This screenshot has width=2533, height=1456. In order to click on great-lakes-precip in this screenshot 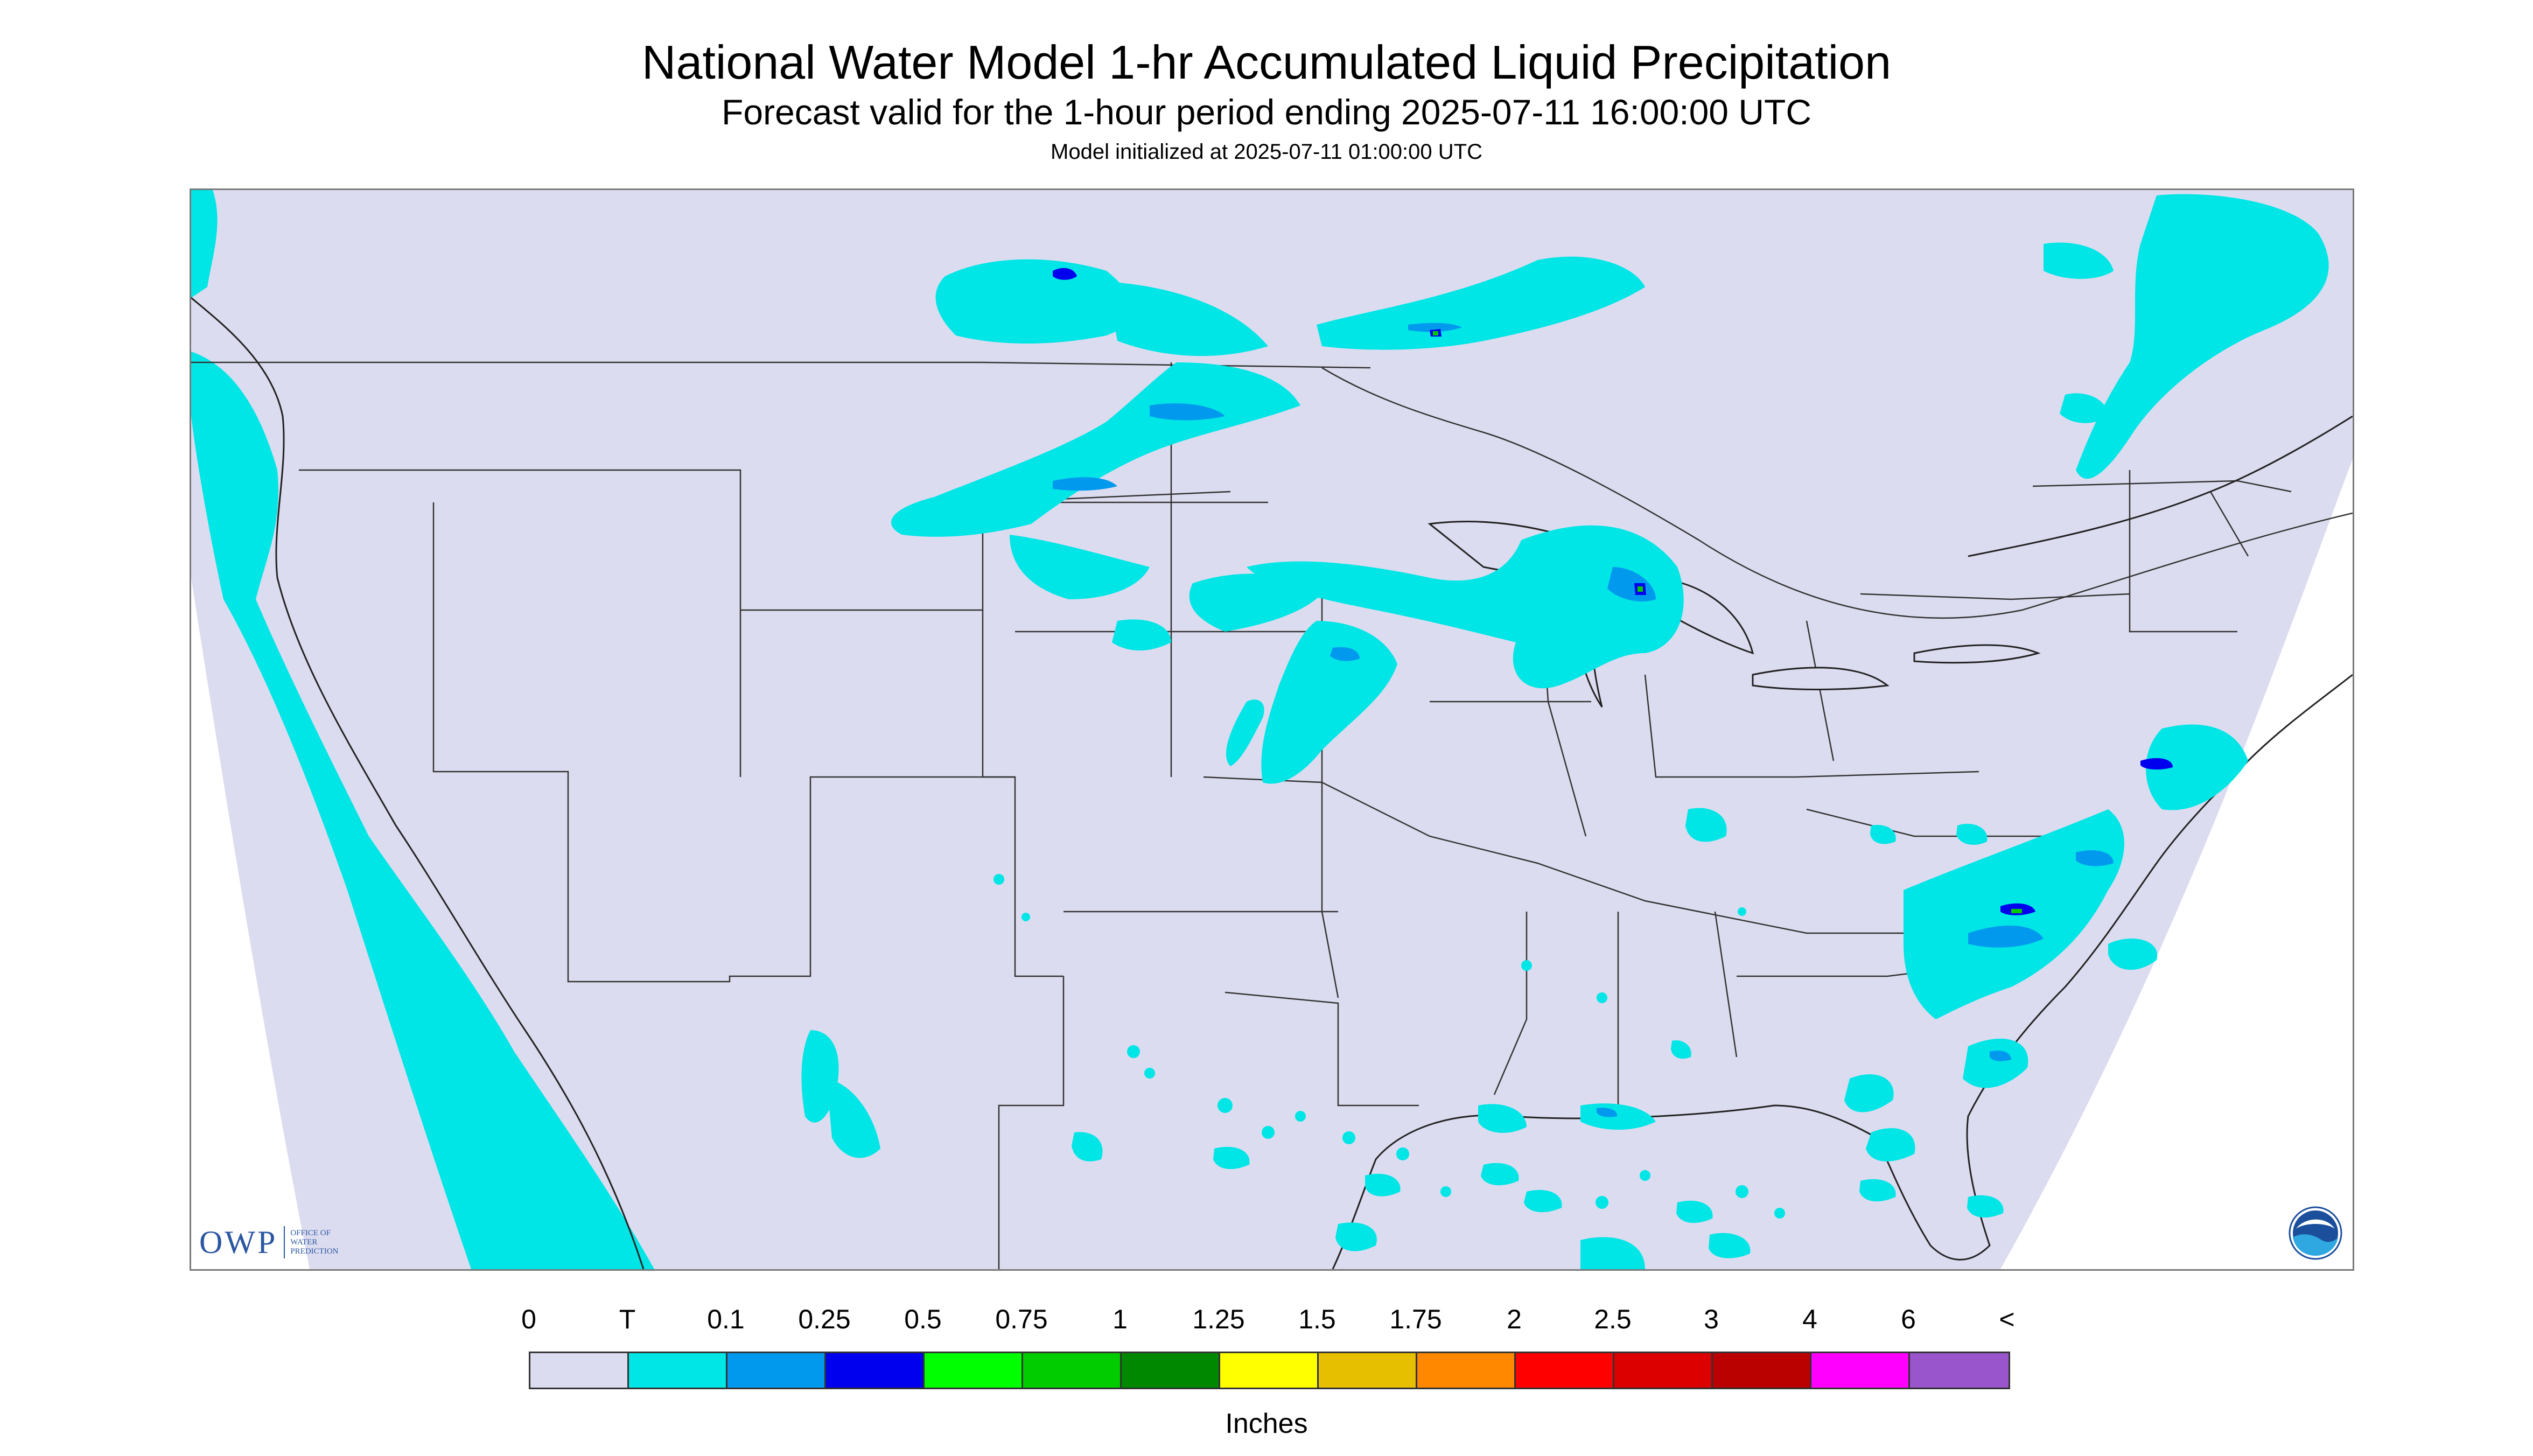, I will do `click(1398, 607)`.